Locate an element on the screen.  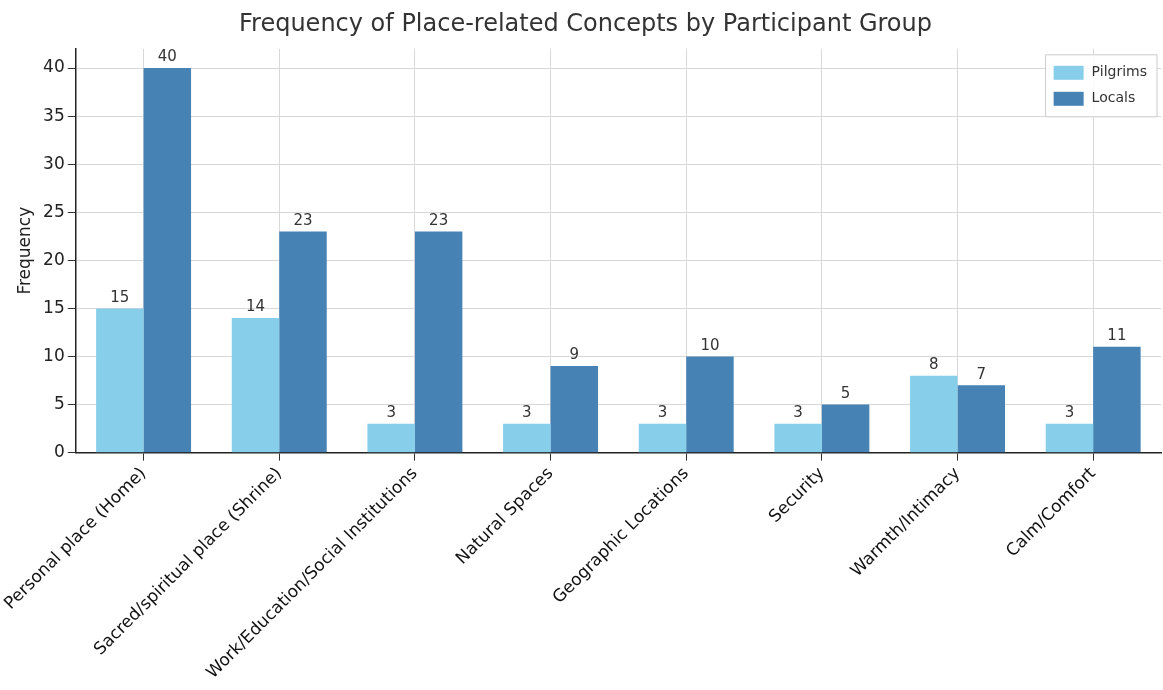
data-label: 7 is located at coordinates (981, 373).